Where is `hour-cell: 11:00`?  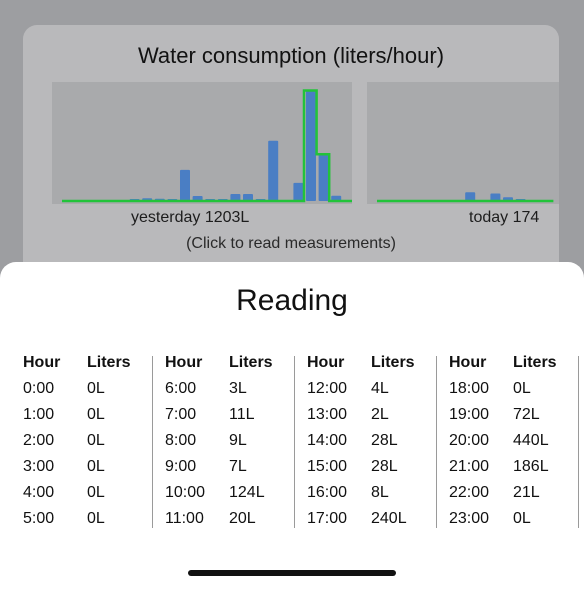
hour-cell: 11:00 is located at coordinates (184, 518).